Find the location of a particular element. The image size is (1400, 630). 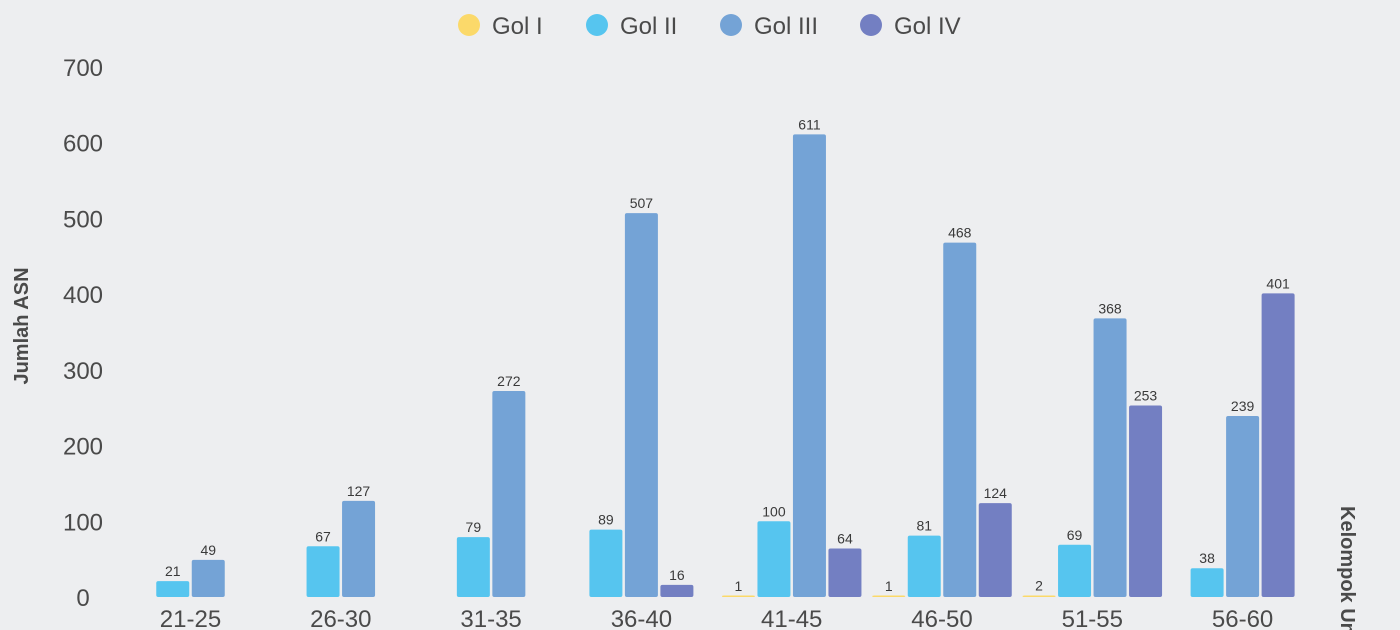

legend-item-gol-i: Gol I is located at coordinates (500, 26).